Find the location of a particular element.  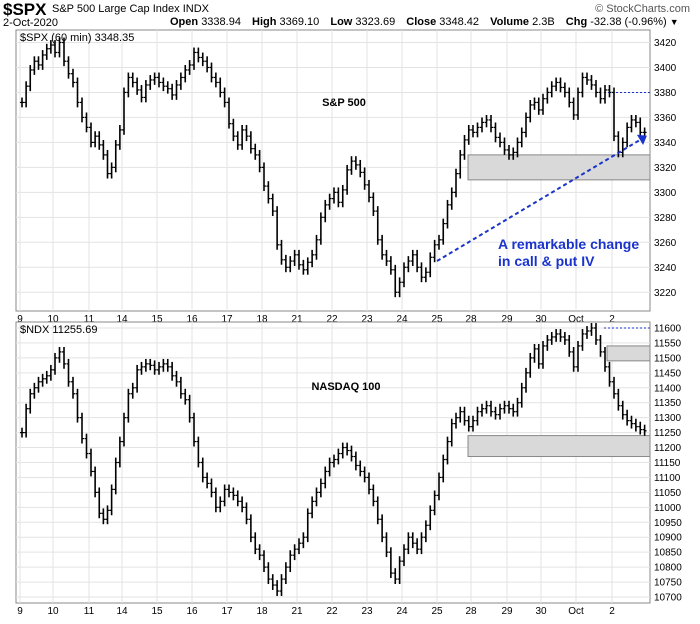

volume-value: 2.3B is located at coordinates (543, 22).